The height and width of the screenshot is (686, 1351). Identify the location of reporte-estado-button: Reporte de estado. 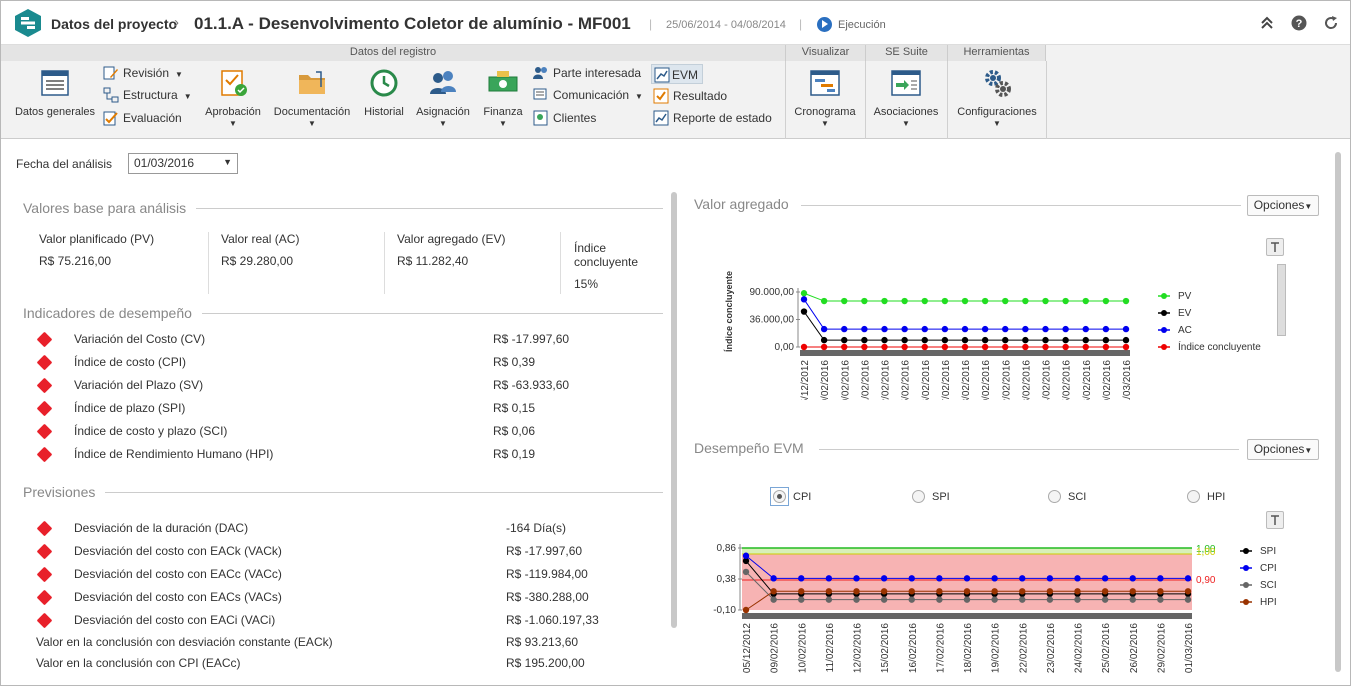
(712, 118).